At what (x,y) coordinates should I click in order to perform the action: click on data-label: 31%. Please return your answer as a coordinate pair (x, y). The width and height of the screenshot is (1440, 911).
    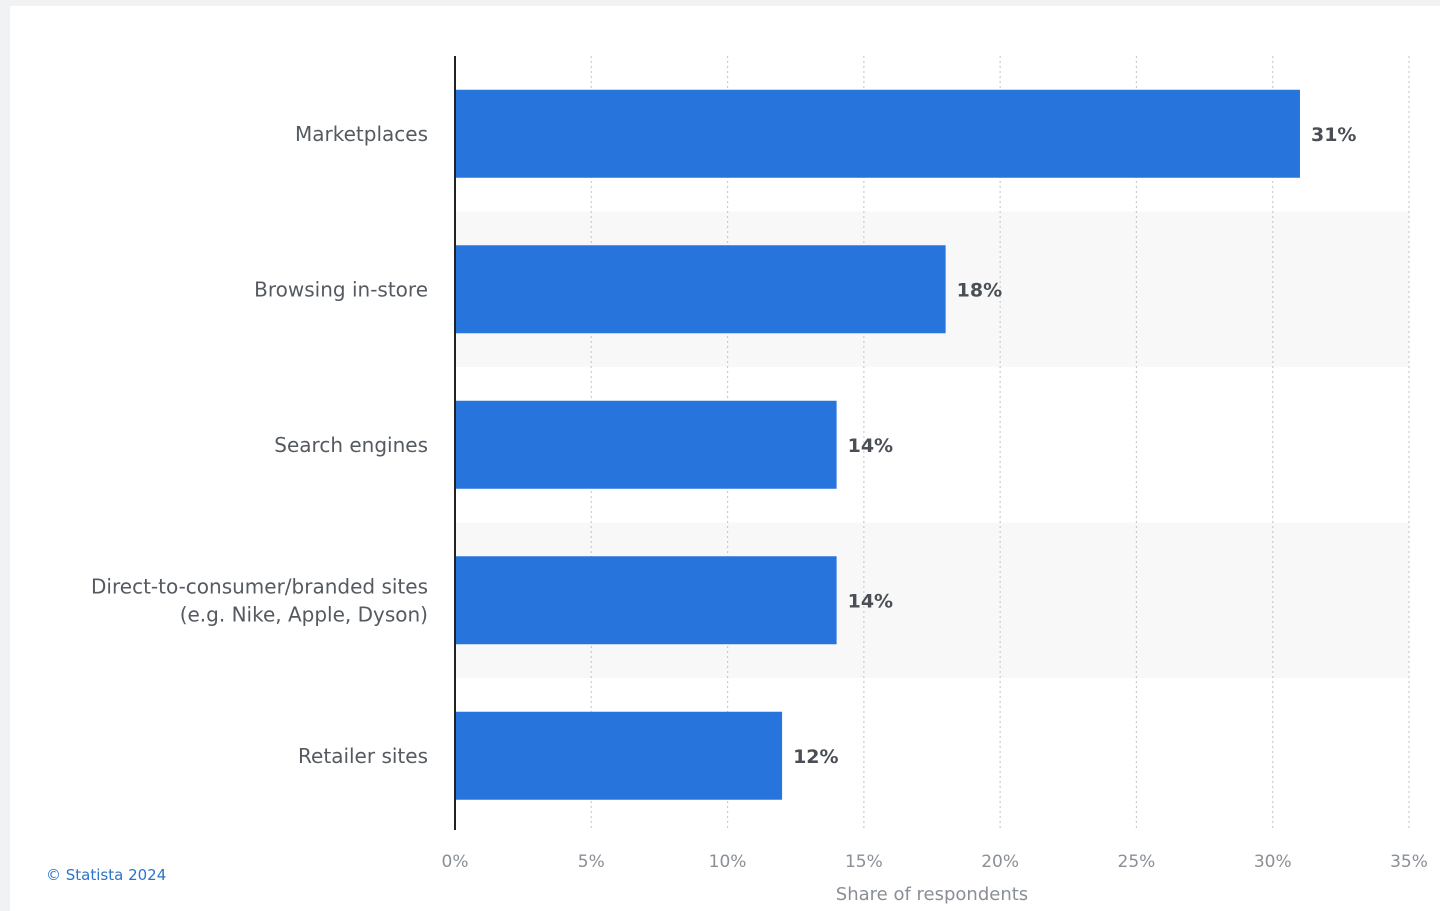
    Looking at the image, I should click on (1333, 135).